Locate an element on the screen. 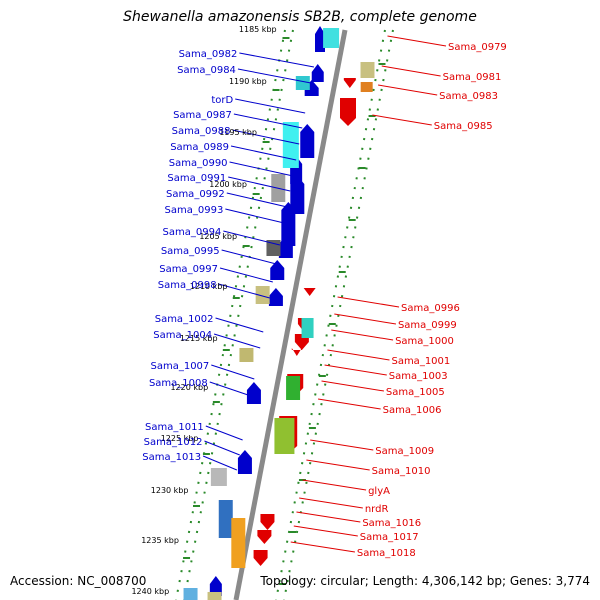 Image resolution: width=600 pixels, height=600 pixels. gene-label-sama_1005: Sama_1005 is located at coordinates (415, 392).